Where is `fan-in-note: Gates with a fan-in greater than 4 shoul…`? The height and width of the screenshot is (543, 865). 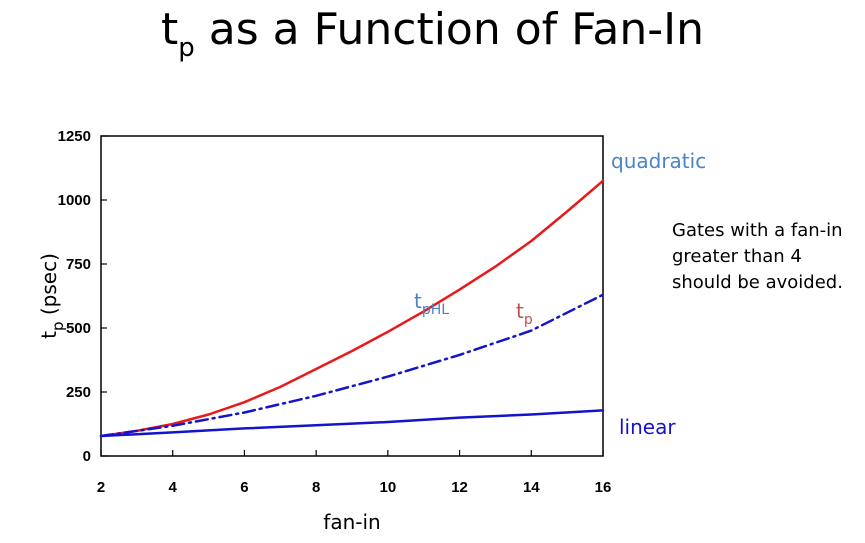 fan-in-note: Gates with a fan-in greater than 4 shoul… is located at coordinates (757, 256).